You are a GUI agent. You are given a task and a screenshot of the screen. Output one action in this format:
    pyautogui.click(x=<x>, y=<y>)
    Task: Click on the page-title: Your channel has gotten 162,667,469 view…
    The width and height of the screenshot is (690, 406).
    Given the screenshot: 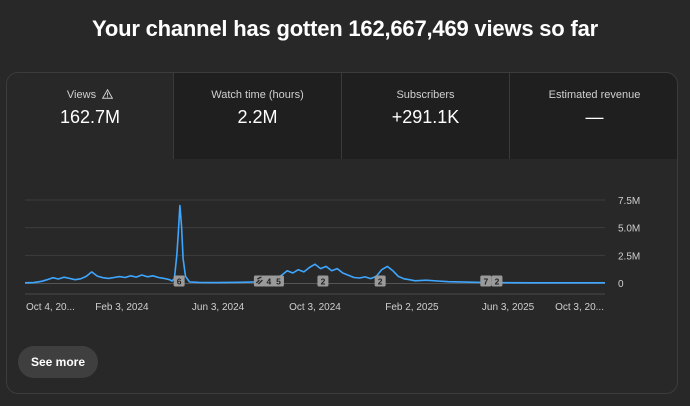 What is the action you would take?
    pyautogui.click(x=345, y=28)
    